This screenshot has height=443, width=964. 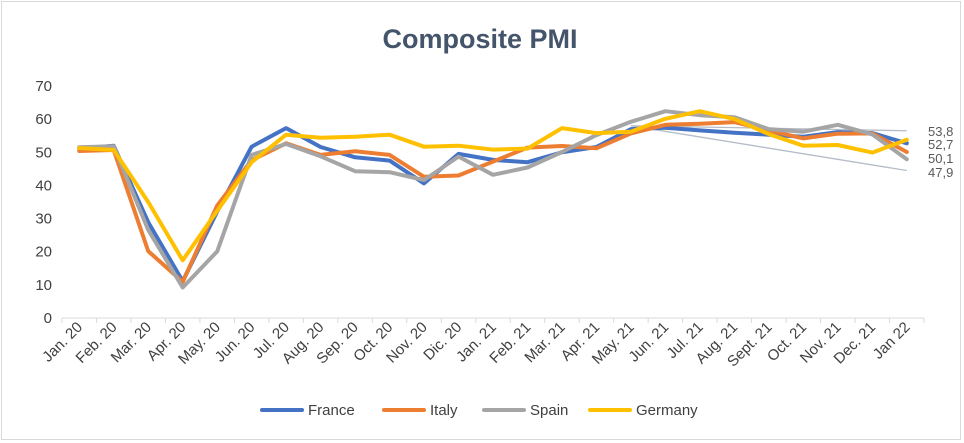 I want to click on y-tick-label: 0, so click(x=48, y=318).